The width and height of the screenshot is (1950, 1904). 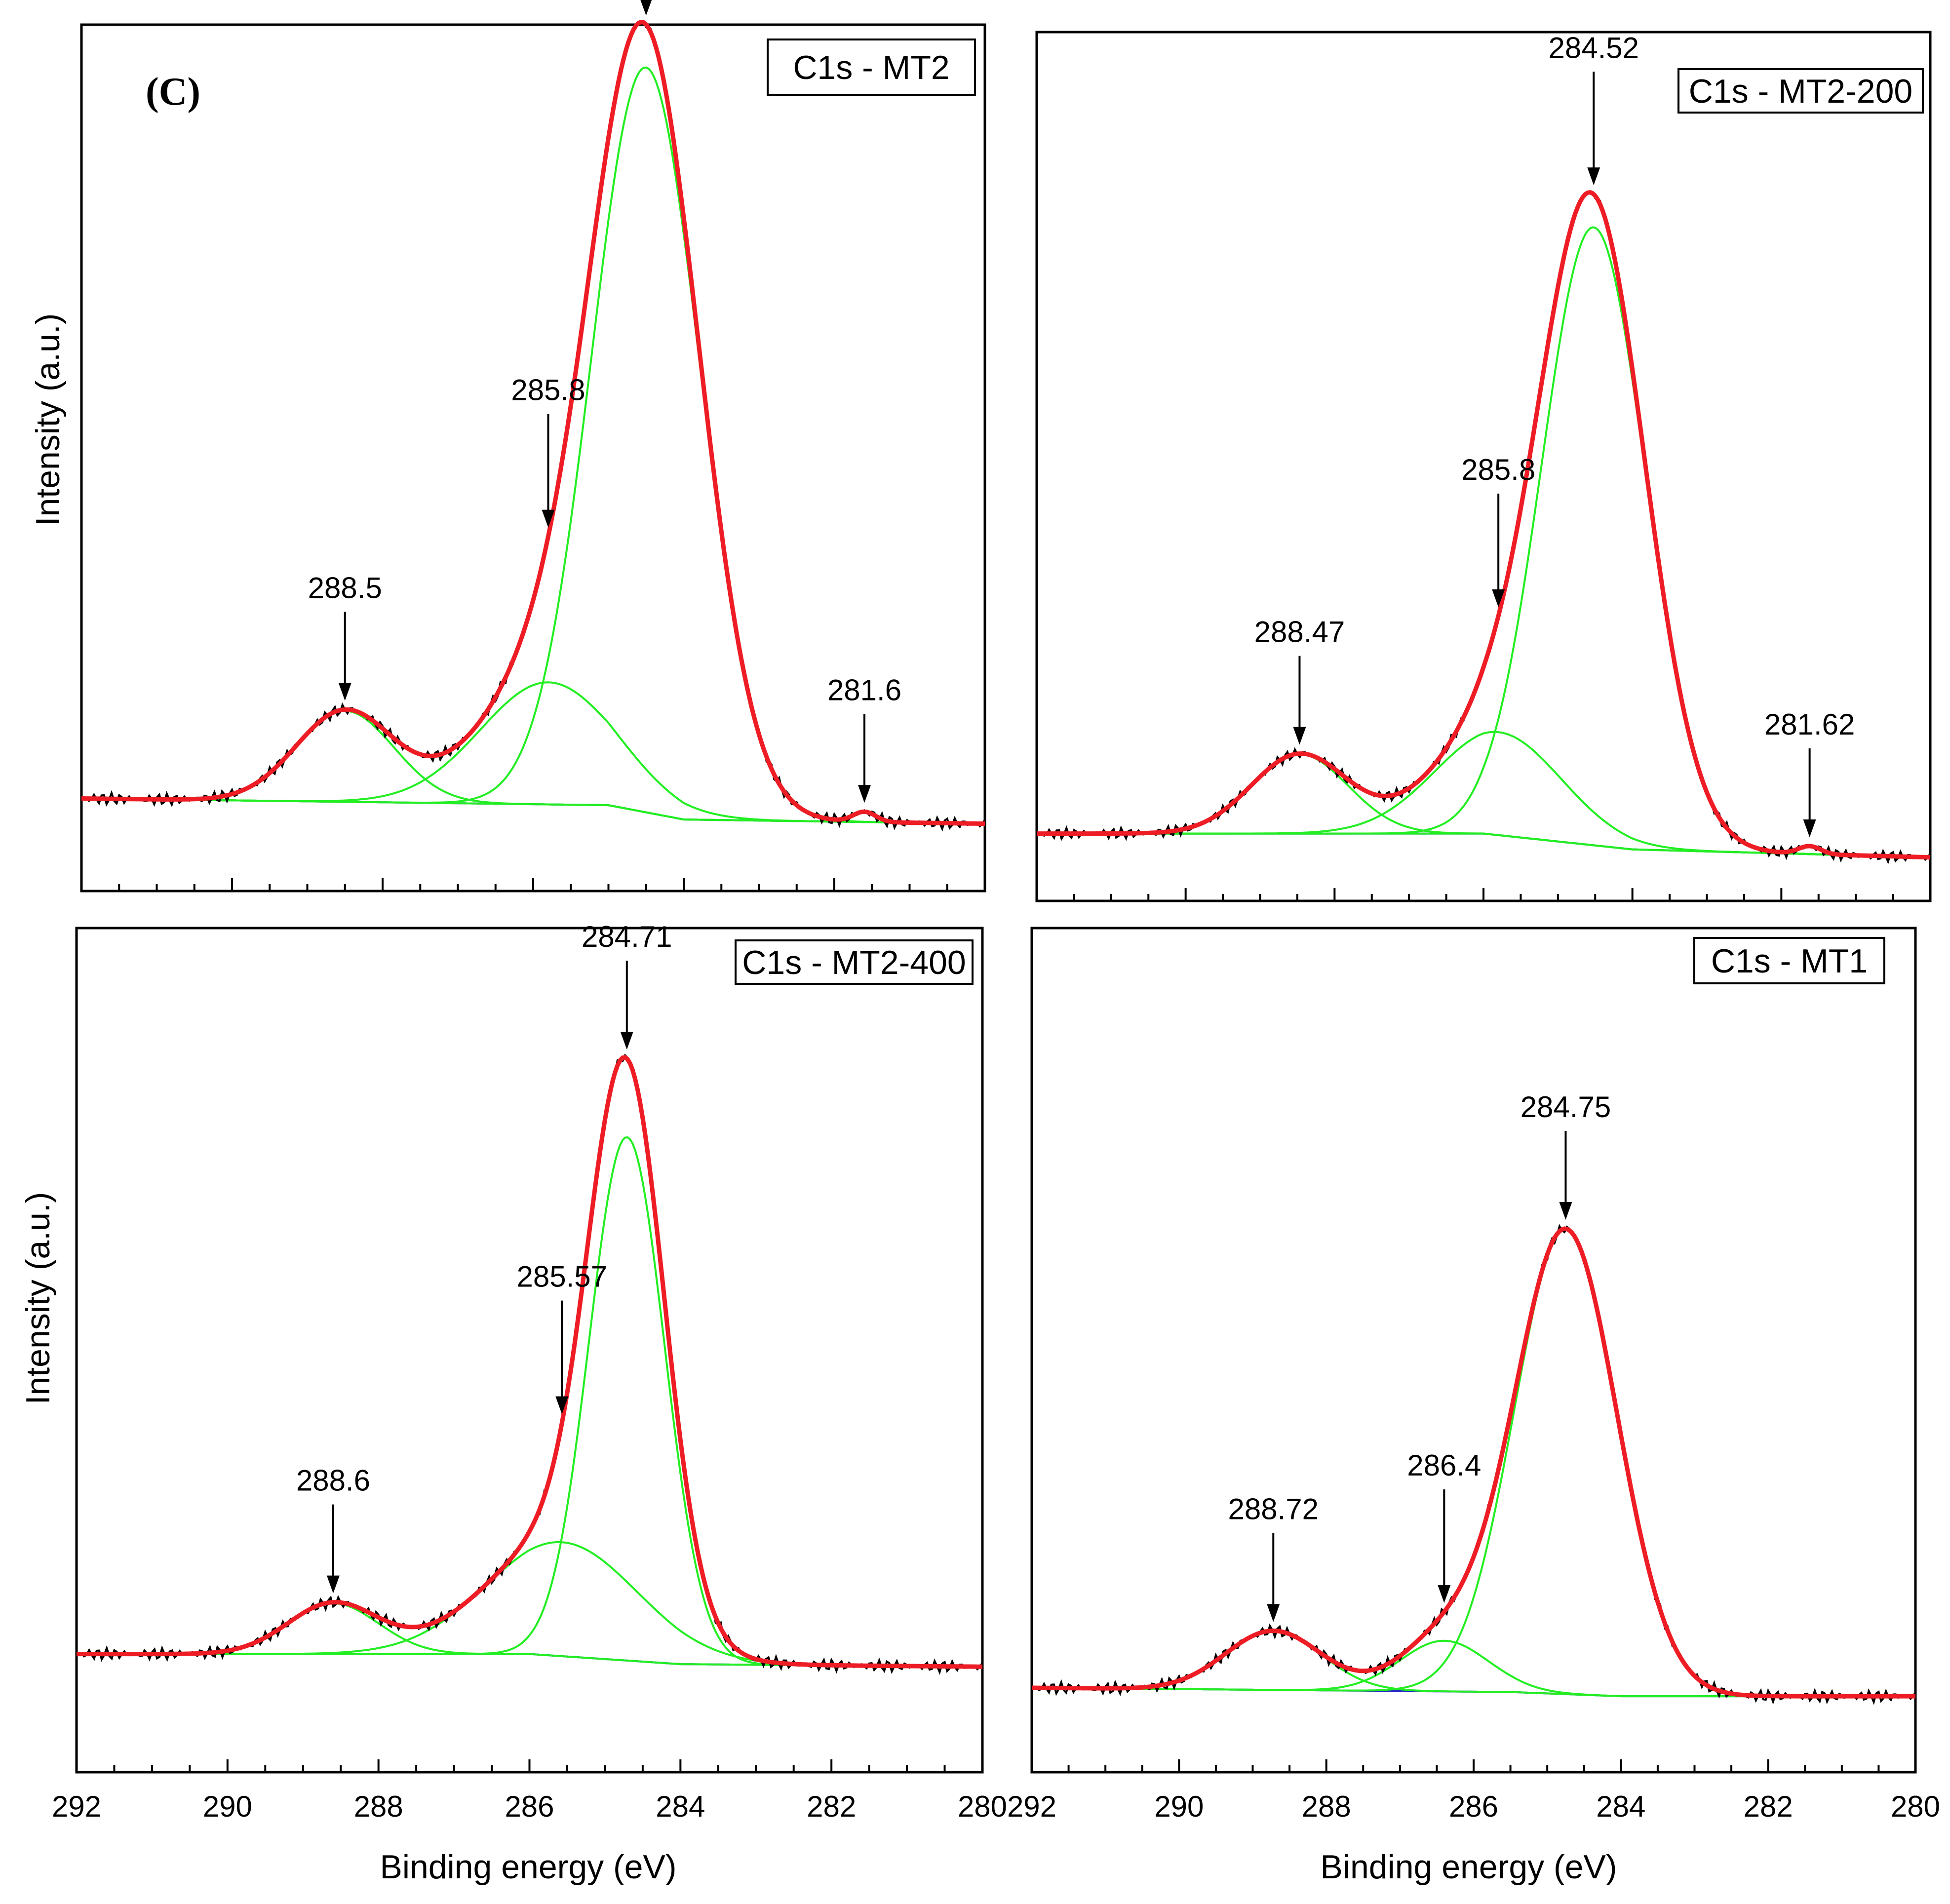 What do you see at coordinates (627, 985) in the screenshot?
I see `peak-annotation: 284.71` at bounding box center [627, 985].